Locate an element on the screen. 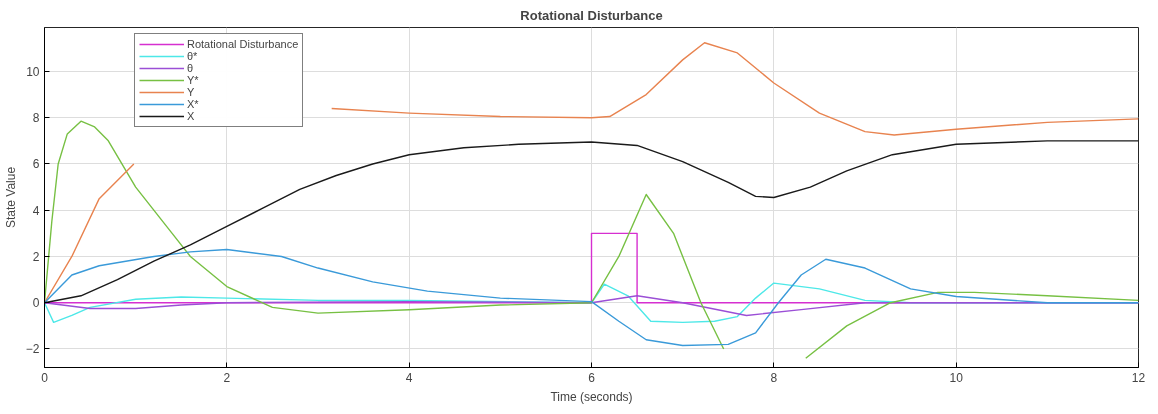  y-axis-title: State Value is located at coordinates (10, 197).